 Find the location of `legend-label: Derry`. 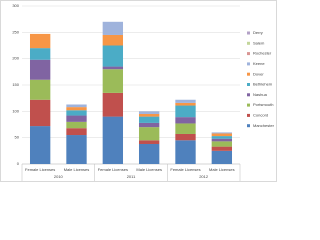

legend-label: Derry is located at coordinates (258, 32).